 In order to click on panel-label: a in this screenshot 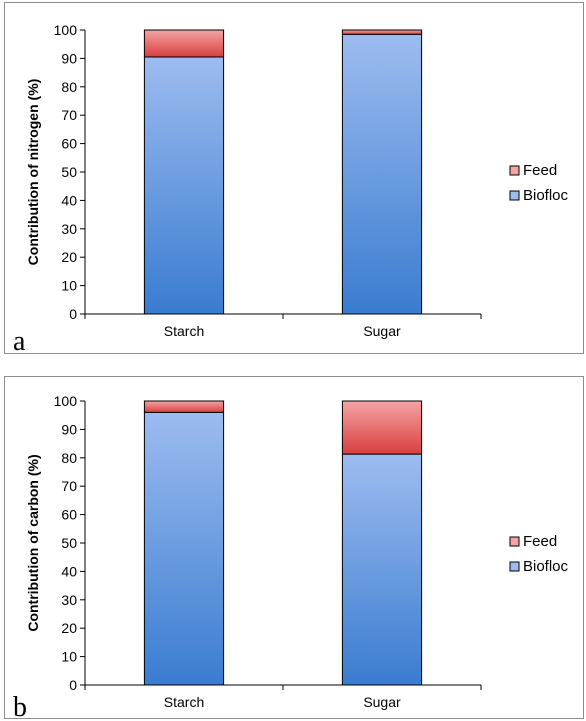, I will do `click(19, 341)`.